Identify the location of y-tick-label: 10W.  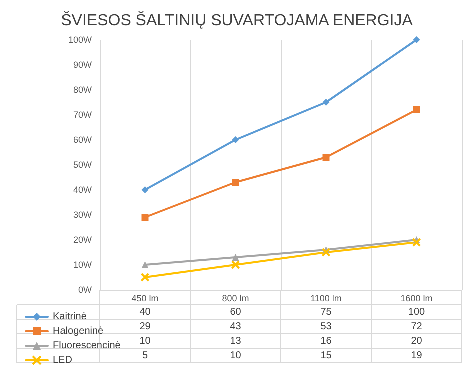
(82, 265).